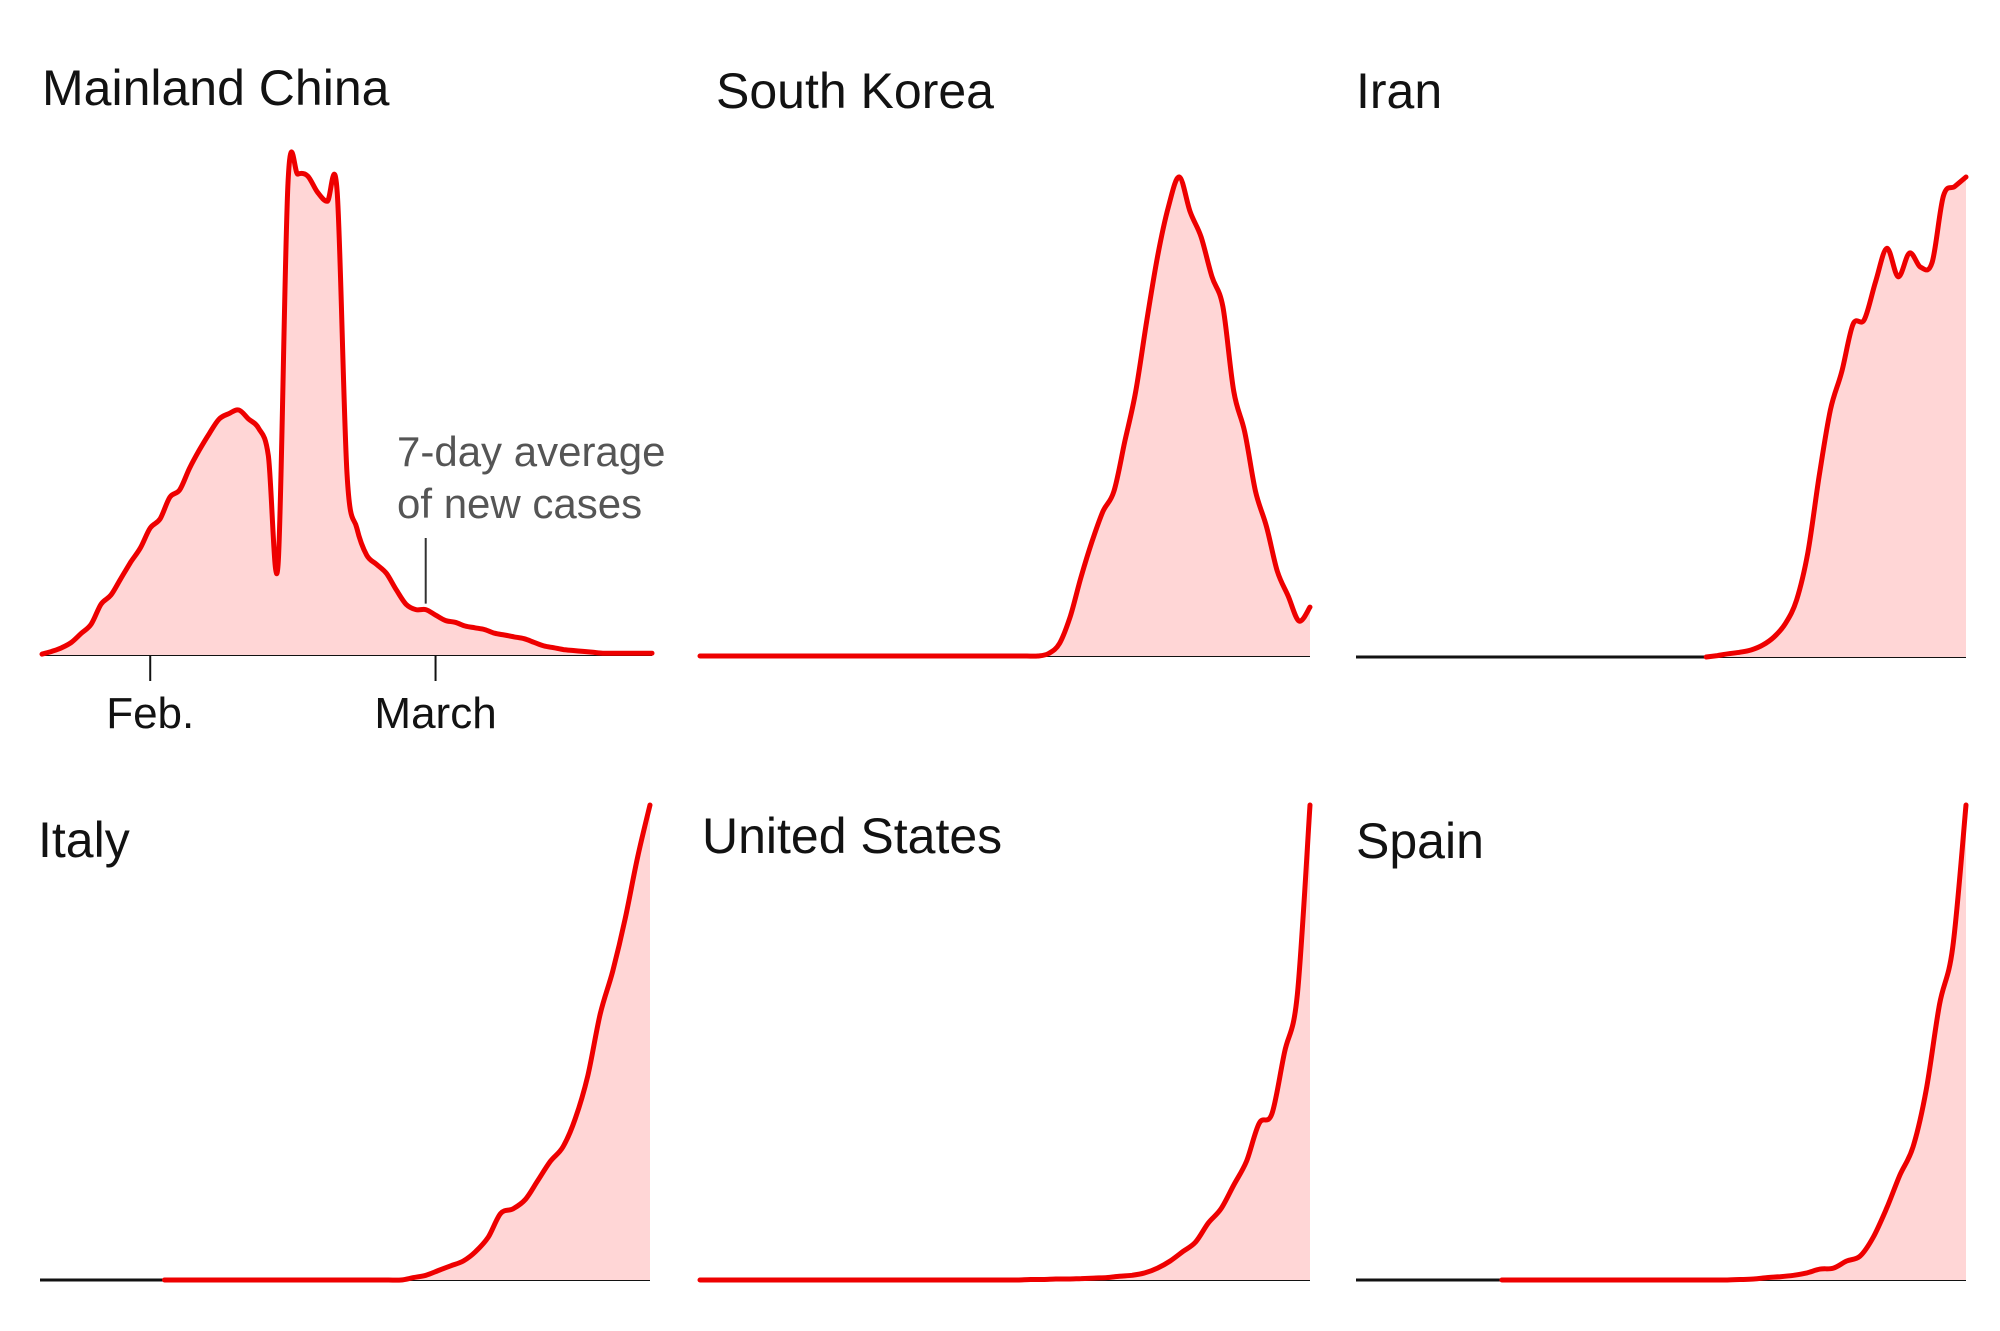 Image resolution: width=2000 pixels, height=1331 pixels. I want to click on panel-title: Spain, so click(1420, 841).